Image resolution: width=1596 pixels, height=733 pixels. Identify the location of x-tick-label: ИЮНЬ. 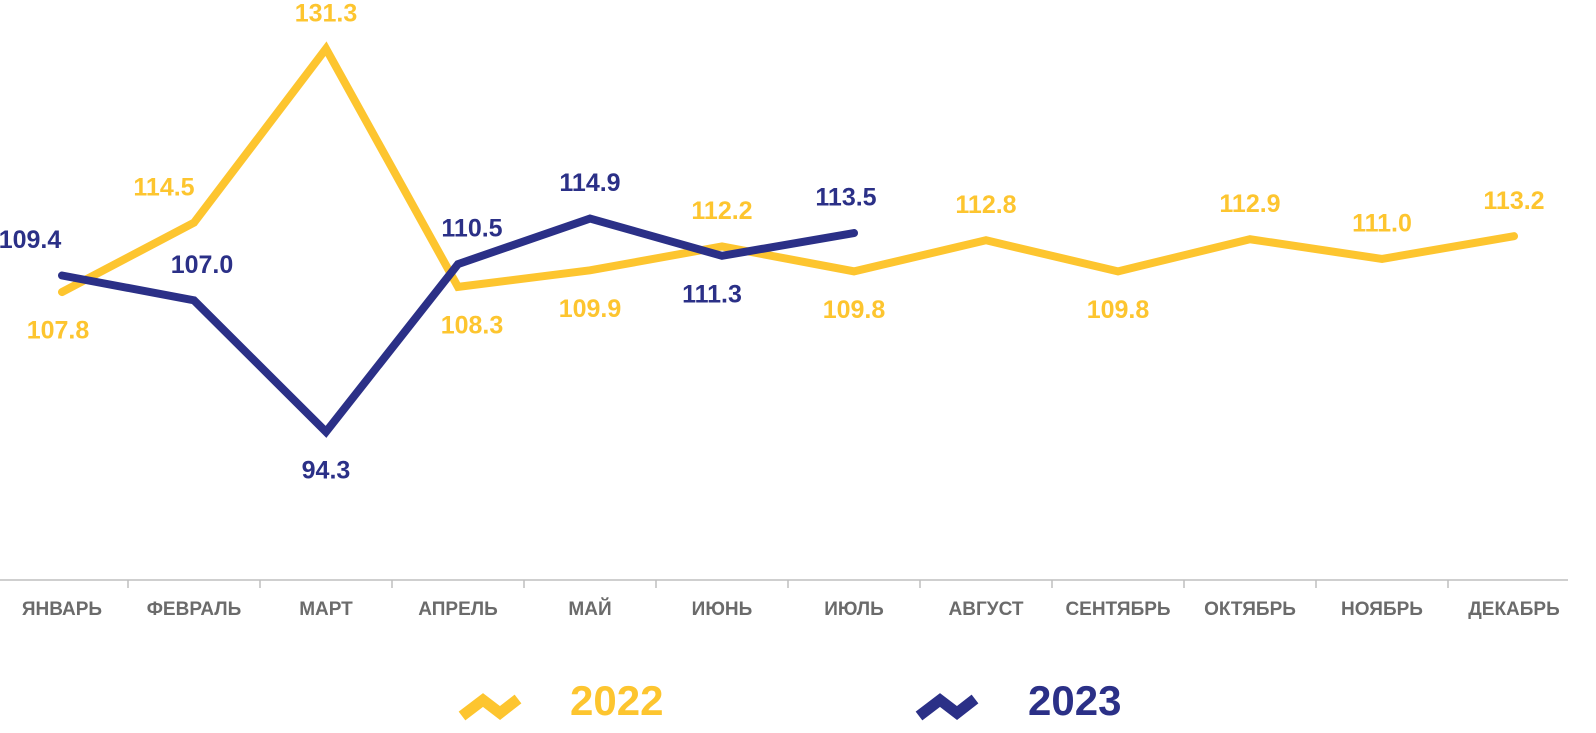
(722, 609).